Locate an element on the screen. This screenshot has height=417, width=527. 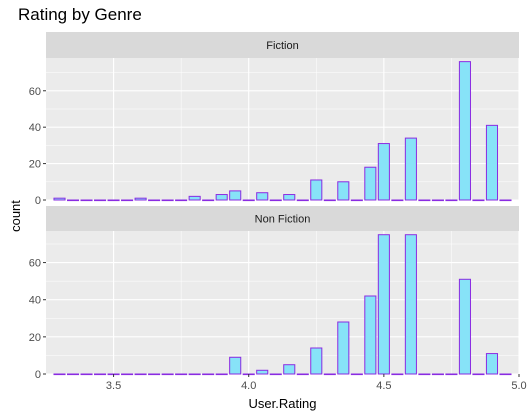
facet-label: Fiction is located at coordinates (282, 46).